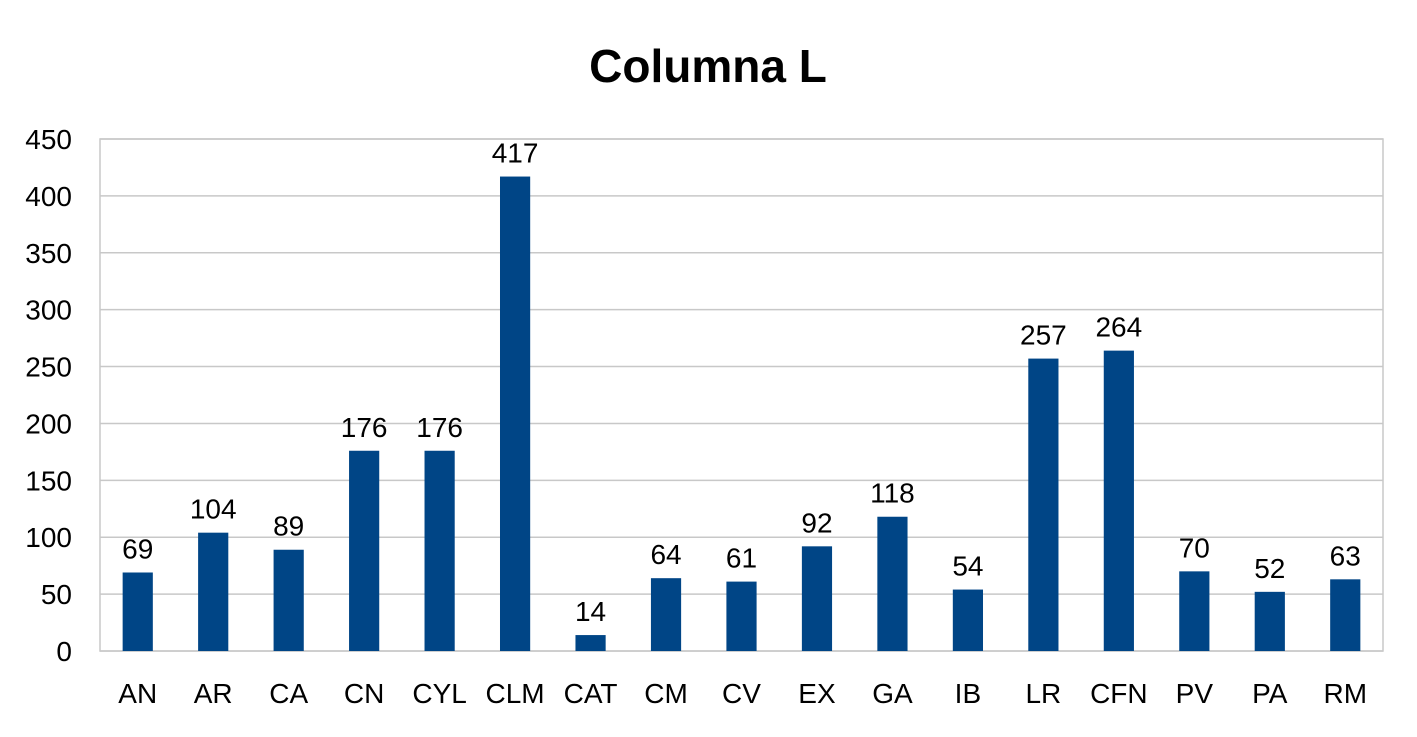 The image size is (1417, 737). What do you see at coordinates (1043, 335) in the screenshot?
I see `data-label-lr: 257` at bounding box center [1043, 335].